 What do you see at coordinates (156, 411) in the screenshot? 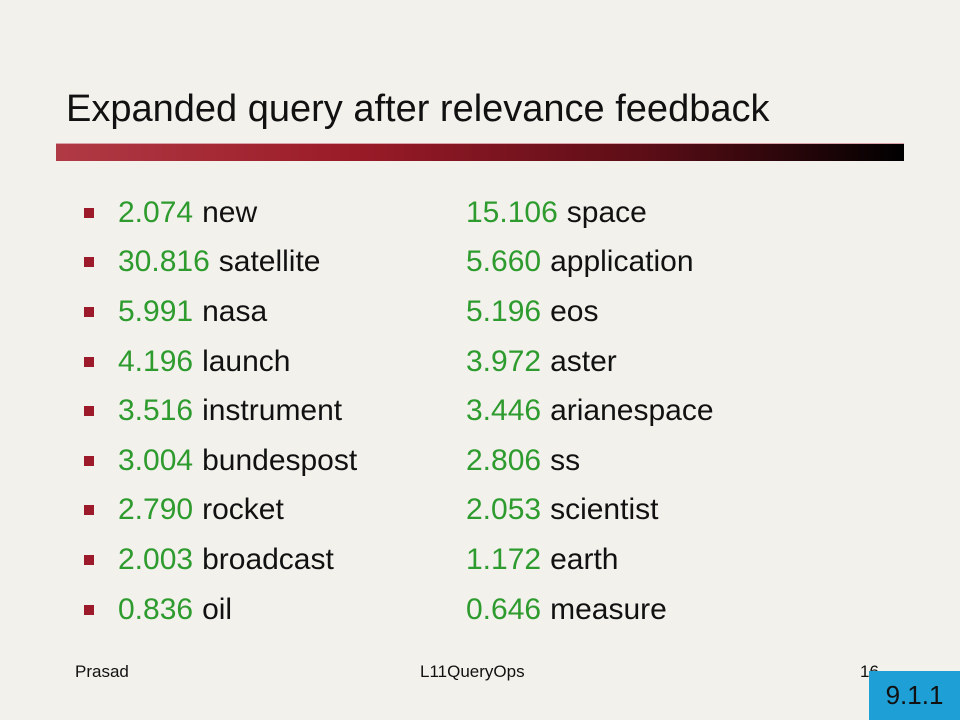
I see `term-weight: 3.516` at bounding box center [156, 411].